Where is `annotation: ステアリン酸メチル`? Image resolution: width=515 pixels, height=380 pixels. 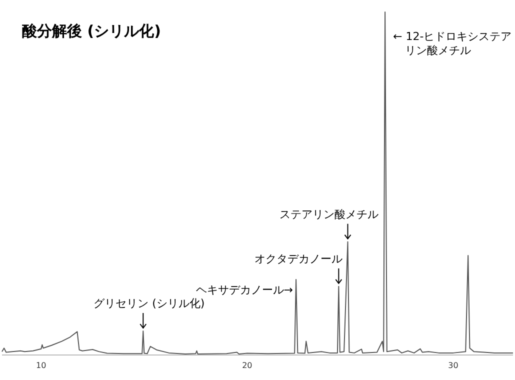 annotation: ステアリン酸メチル is located at coordinates (329, 214).